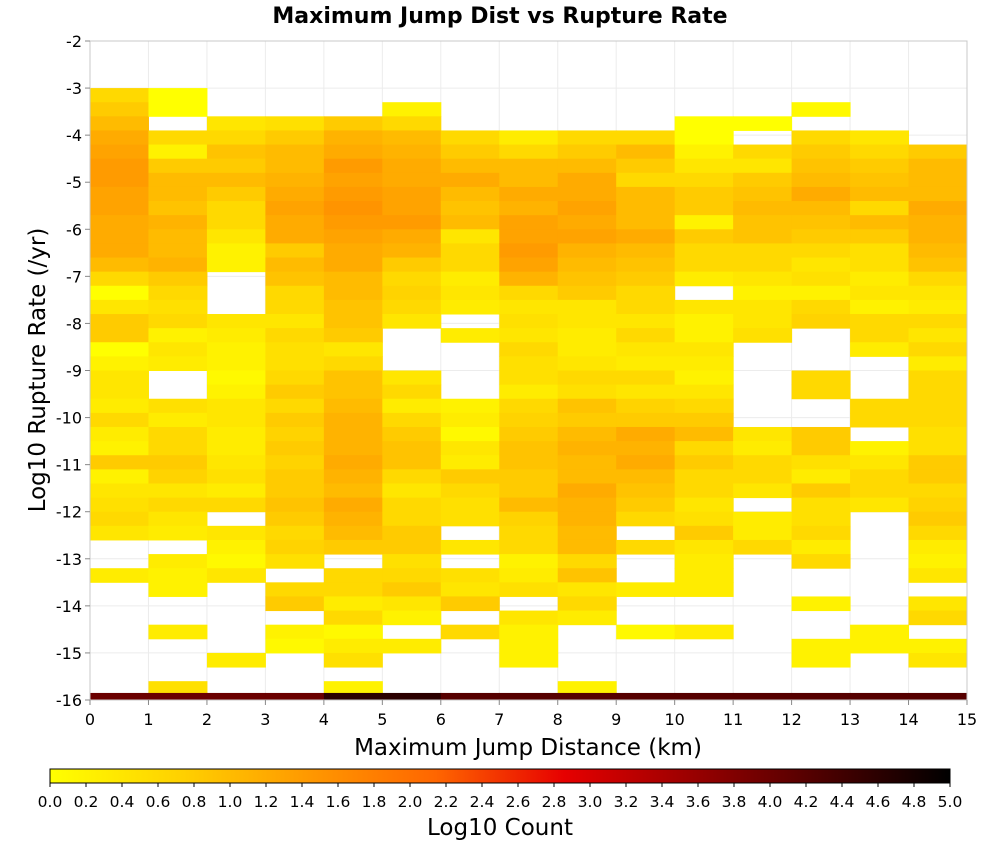 The width and height of the screenshot is (1000, 850). Describe the element at coordinates (265, 719) in the screenshot. I see `x-tick-label: 3` at that location.